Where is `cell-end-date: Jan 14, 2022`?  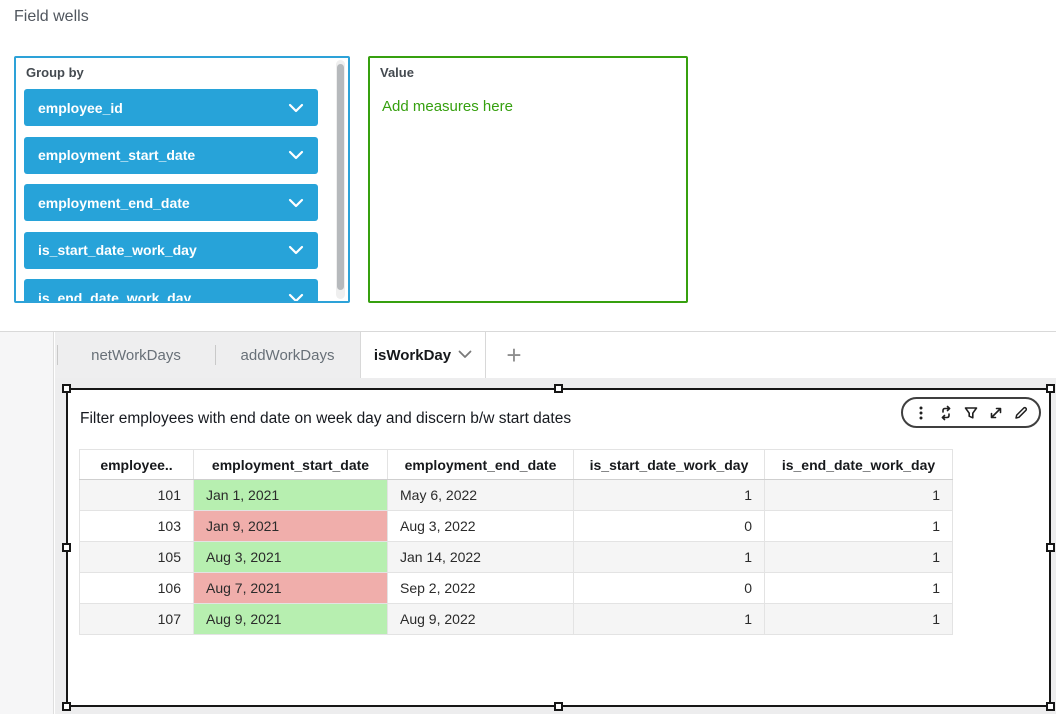 cell-end-date: Jan 14, 2022 is located at coordinates (480, 557).